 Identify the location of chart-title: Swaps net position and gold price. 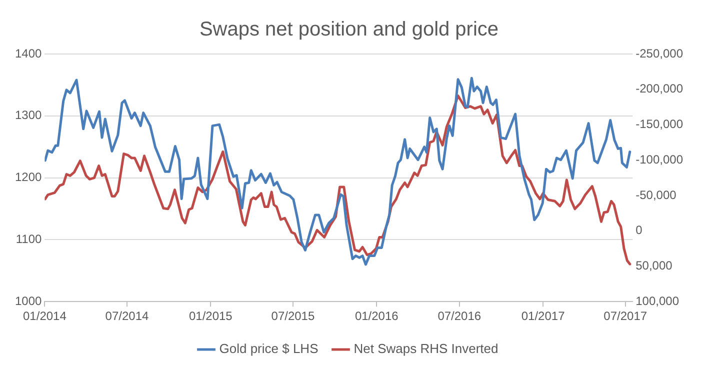
(349, 29).